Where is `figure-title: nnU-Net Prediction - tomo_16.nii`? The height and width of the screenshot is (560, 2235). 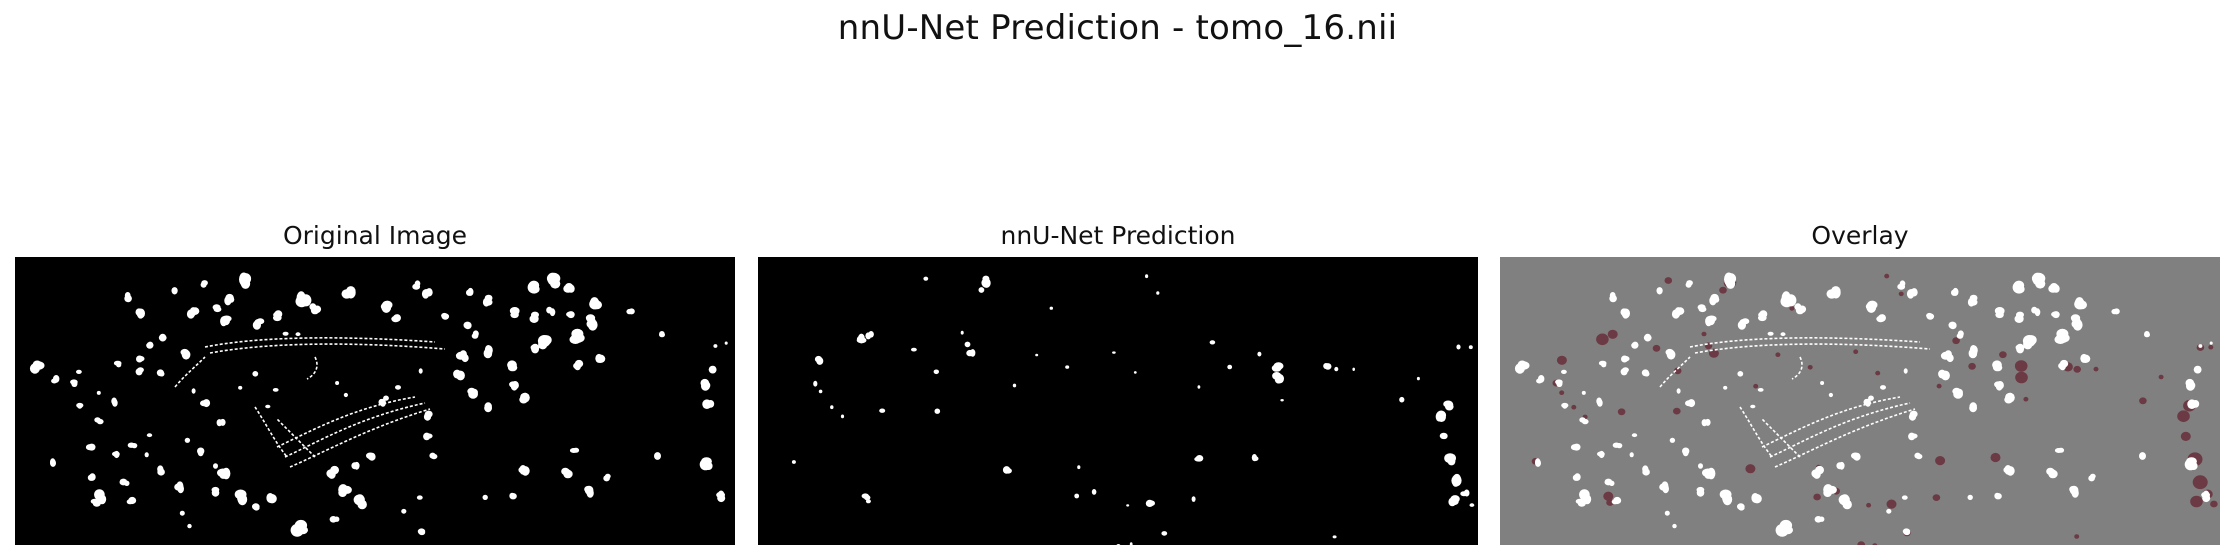 figure-title: nnU-Net Prediction - tomo_16.nii is located at coordinates (1117, 28).